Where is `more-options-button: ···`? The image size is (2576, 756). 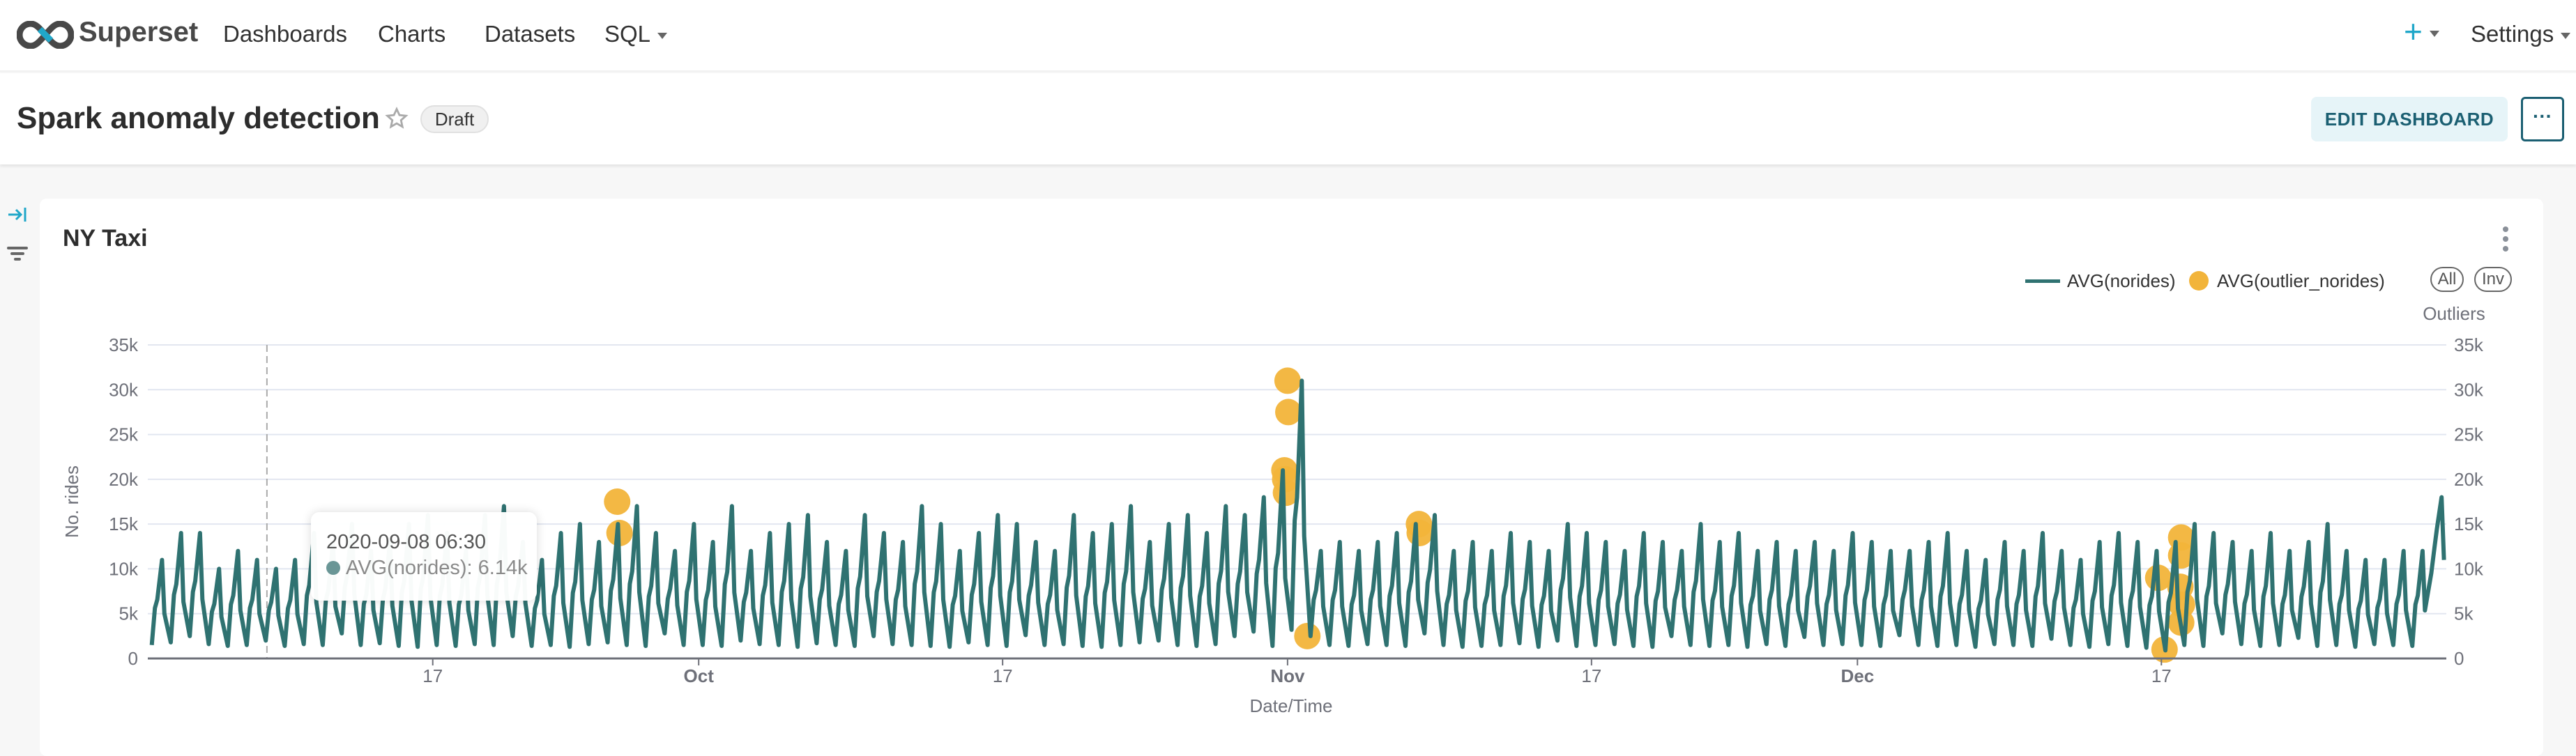 more-options-button: ··· is located at coordinates (2543, 119).